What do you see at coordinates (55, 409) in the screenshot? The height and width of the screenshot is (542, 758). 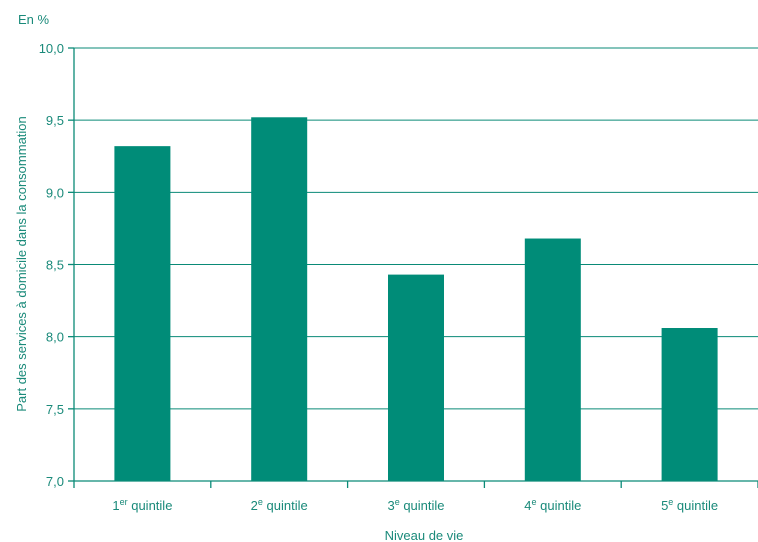 I see `y-tick-label: 7,5` at bounding box center [55, 409].